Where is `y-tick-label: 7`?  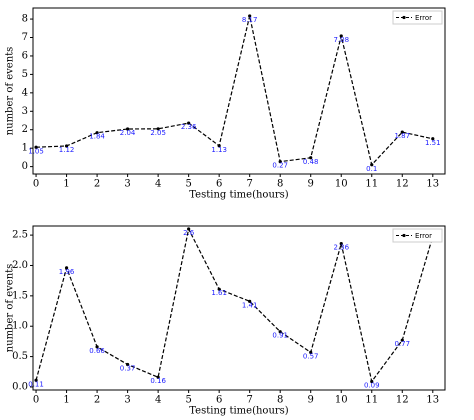
y-tick-label: 7 is located at coordinates (25, 37).